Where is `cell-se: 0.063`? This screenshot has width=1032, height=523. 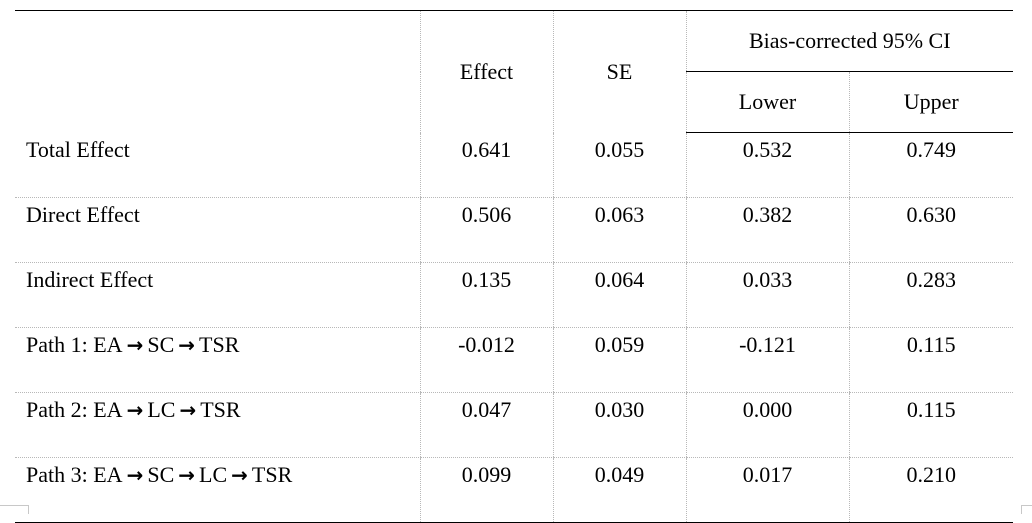
cell-se: 0.063 is located at coordinates (619, 230).